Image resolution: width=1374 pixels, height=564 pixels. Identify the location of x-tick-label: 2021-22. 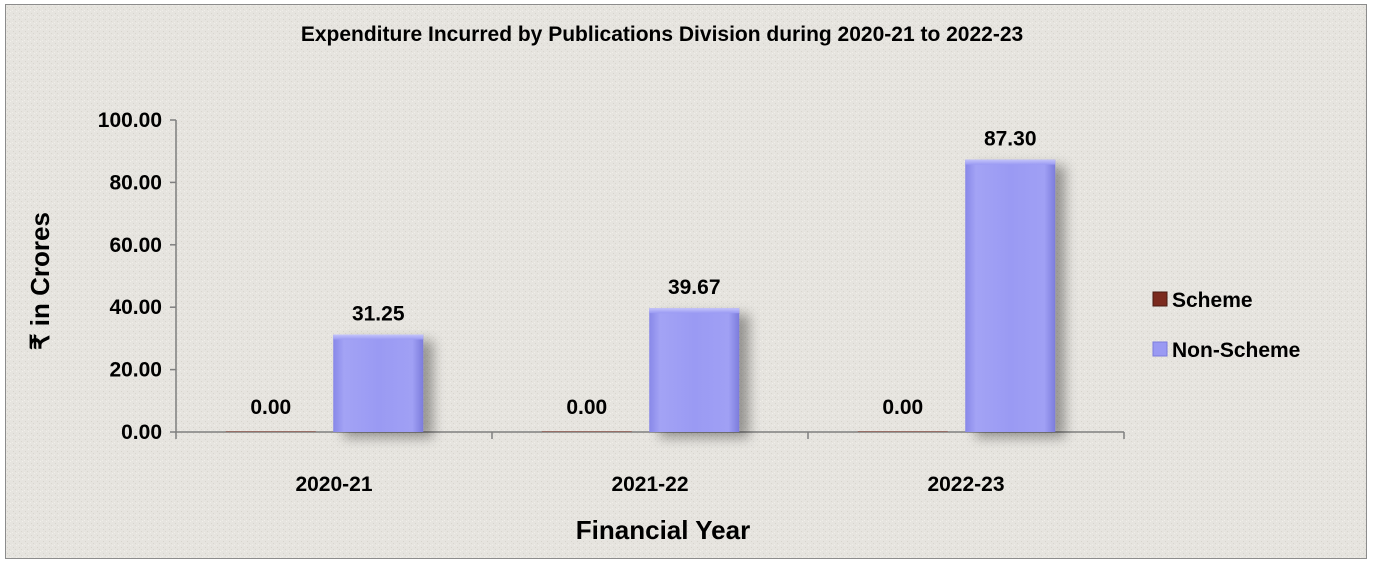
(649, 484).